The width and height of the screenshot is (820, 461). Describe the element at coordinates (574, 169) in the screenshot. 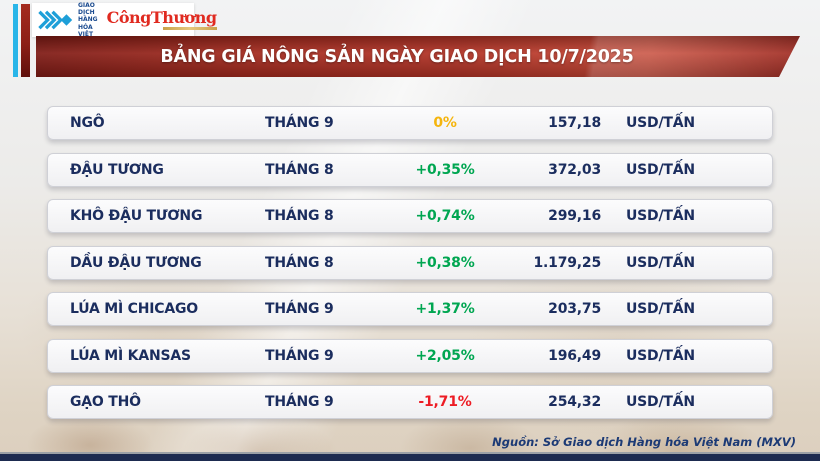

I see `price-value: 372,03` at that location.